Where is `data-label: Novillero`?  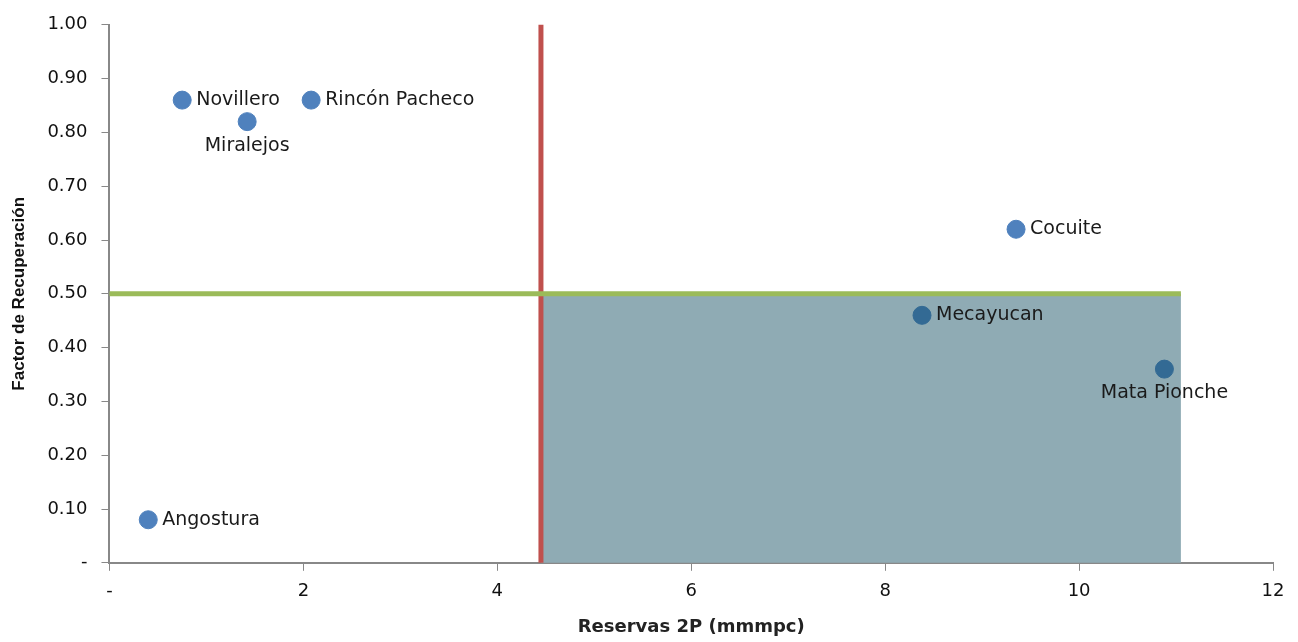 data-label: Novillero is located at coordinates (238, 98).